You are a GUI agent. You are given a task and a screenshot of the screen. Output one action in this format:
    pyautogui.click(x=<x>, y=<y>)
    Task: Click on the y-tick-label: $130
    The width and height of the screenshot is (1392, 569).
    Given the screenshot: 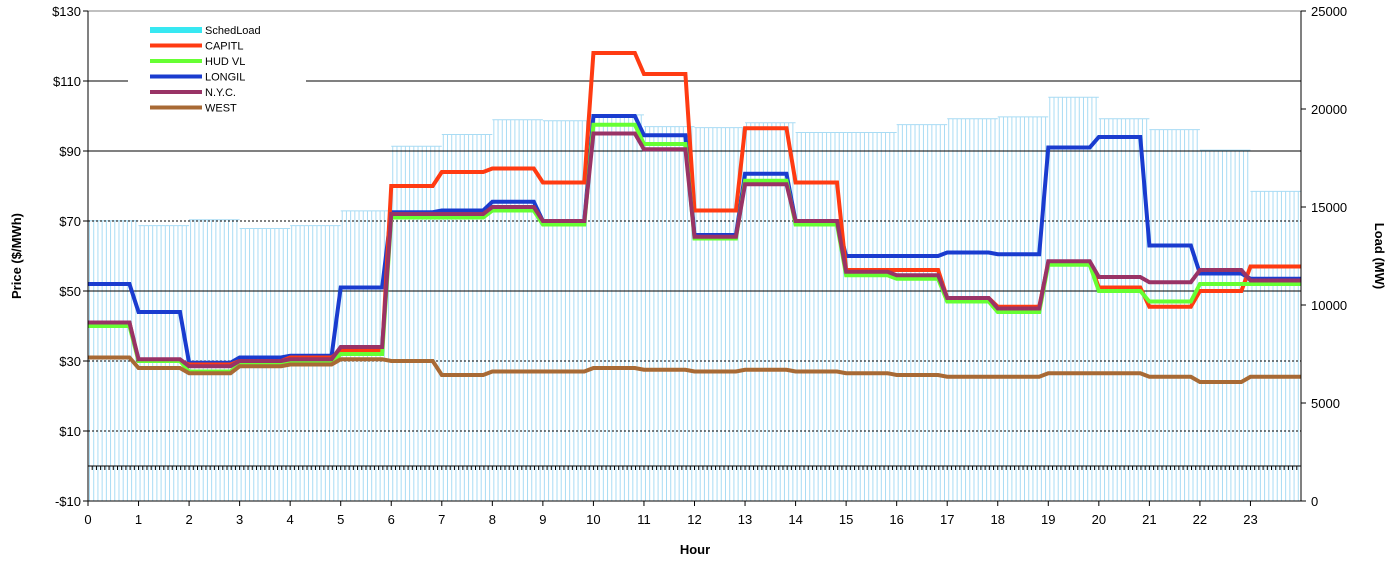 What is the action you would take?
    pyautogui.click(x=66, y=11)
    